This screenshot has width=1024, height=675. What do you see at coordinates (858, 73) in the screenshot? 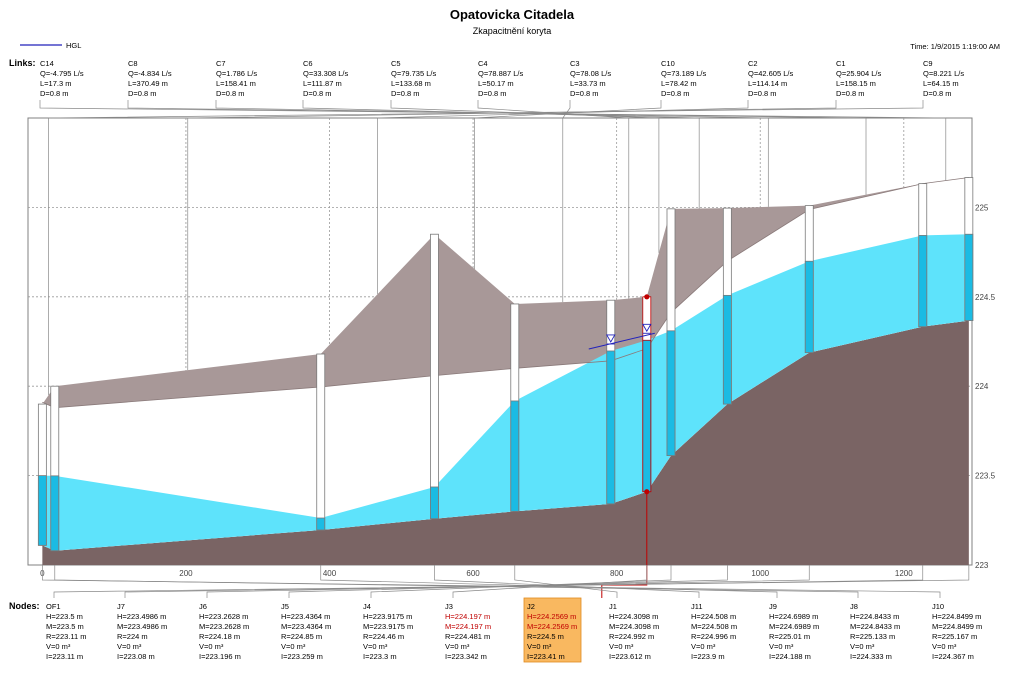
I see `link-flow: Q=25.904 L/s` at bounding box center [858, 73].